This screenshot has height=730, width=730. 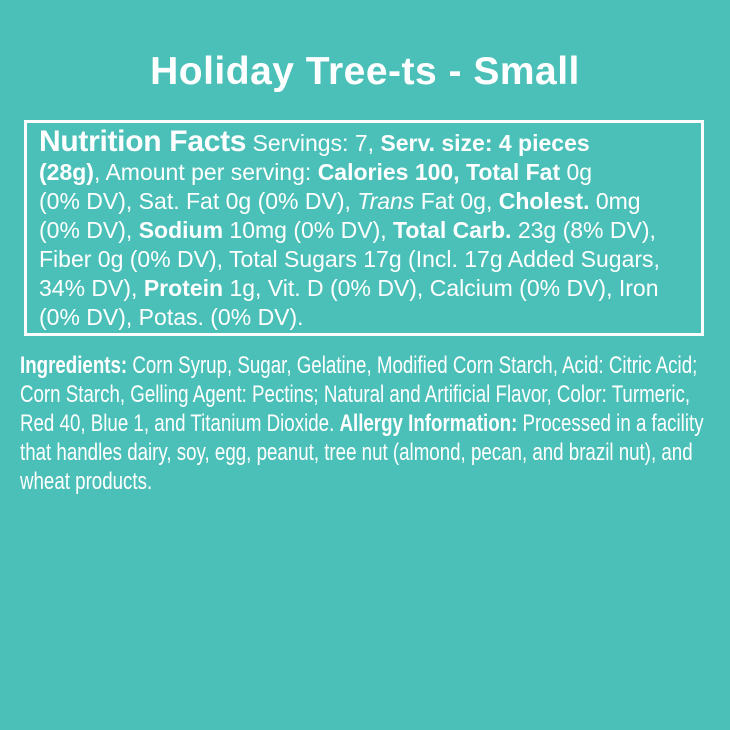 What do you see at coordinates (308, 230) in the screenshot?
I see `text-segment-r: 10mg (0% DV),` at bounding box center [308, 230].